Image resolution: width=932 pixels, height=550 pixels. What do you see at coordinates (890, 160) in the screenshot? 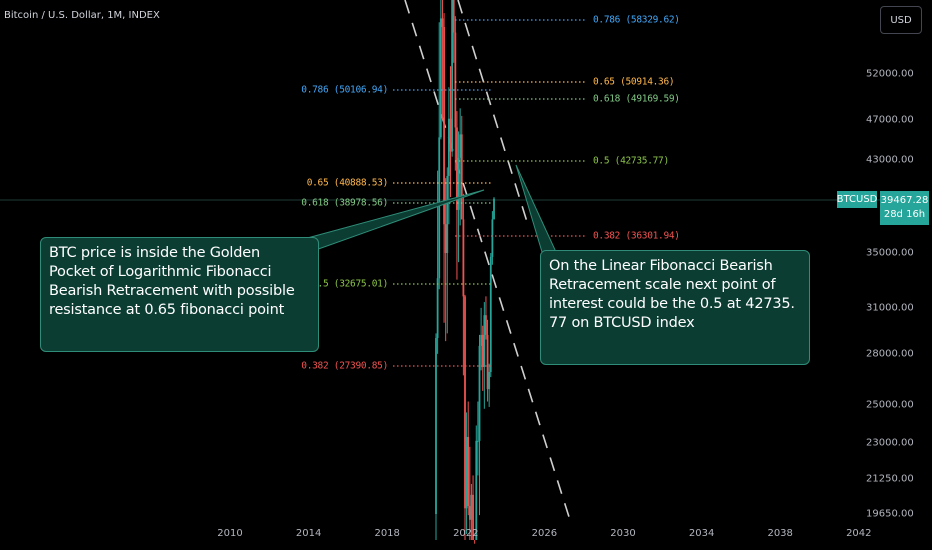
I see `price-tick-label: 43000.00` at bounding box center [890, 160].